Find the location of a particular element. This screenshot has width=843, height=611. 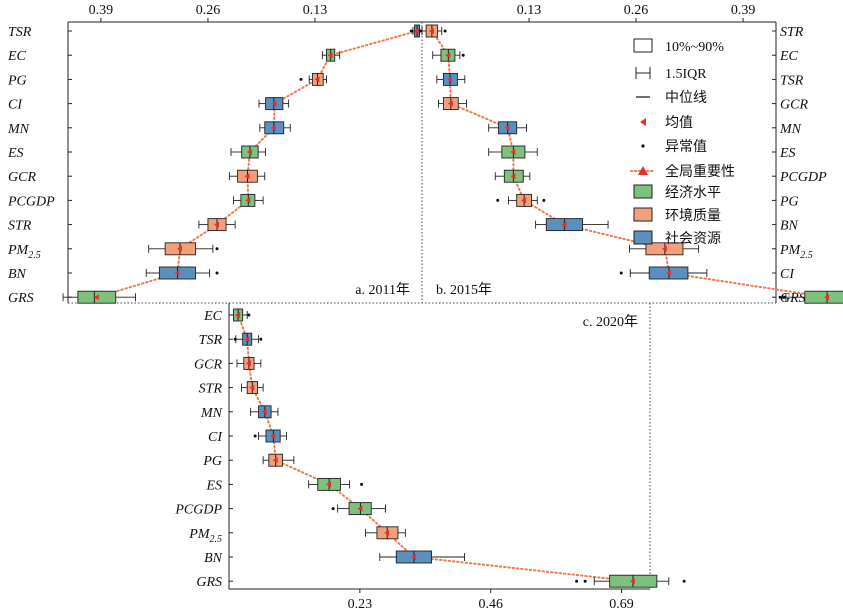

legend-mean-swatch is located at coordinates (643, 122).